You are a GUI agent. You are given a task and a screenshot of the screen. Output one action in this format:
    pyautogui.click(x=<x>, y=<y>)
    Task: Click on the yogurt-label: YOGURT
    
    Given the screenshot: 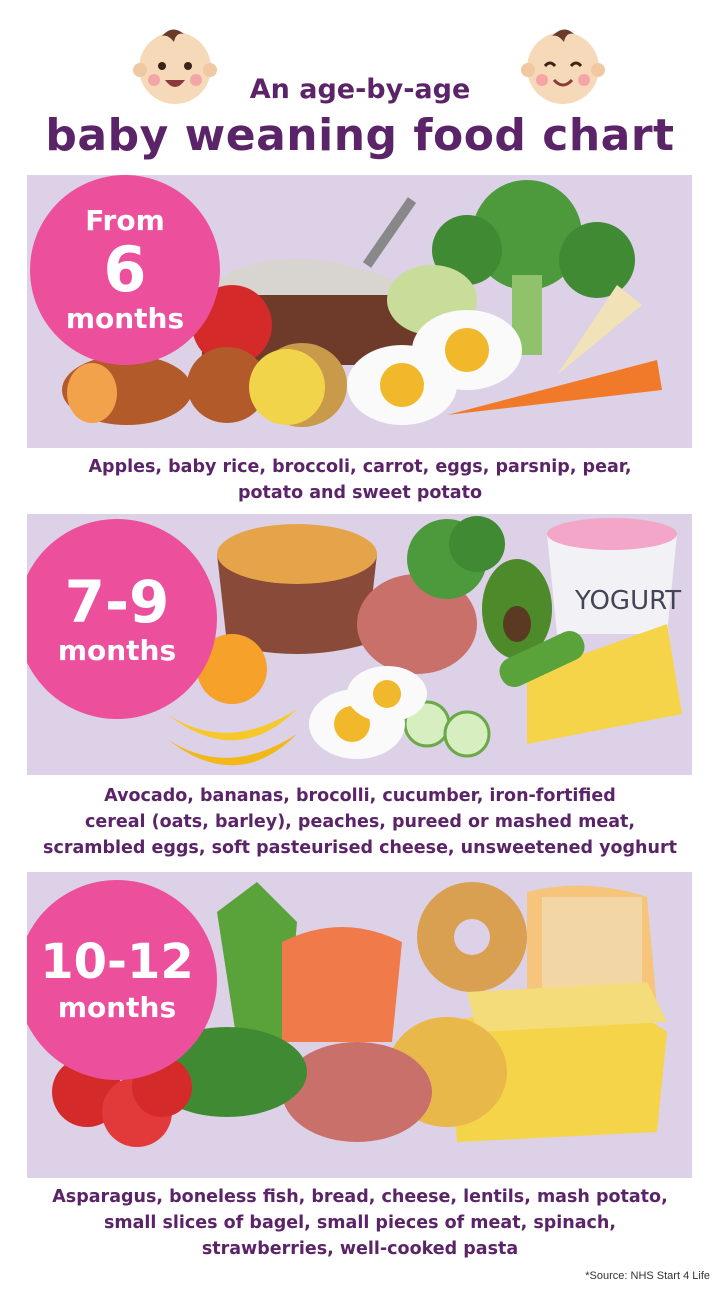 What is the action you would take?
    pyautogui.click(x=627, y=601)
    